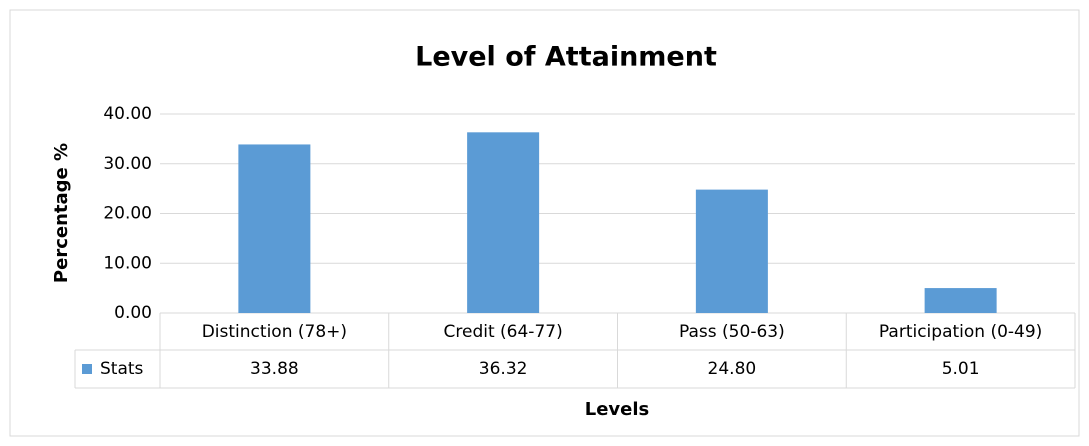 Image resolution: width=1089 pixels, height=446 pixels. Describe the element at coordinates (617, 409) in the screenshot. I see `x-axis-label: Levels` at that location.